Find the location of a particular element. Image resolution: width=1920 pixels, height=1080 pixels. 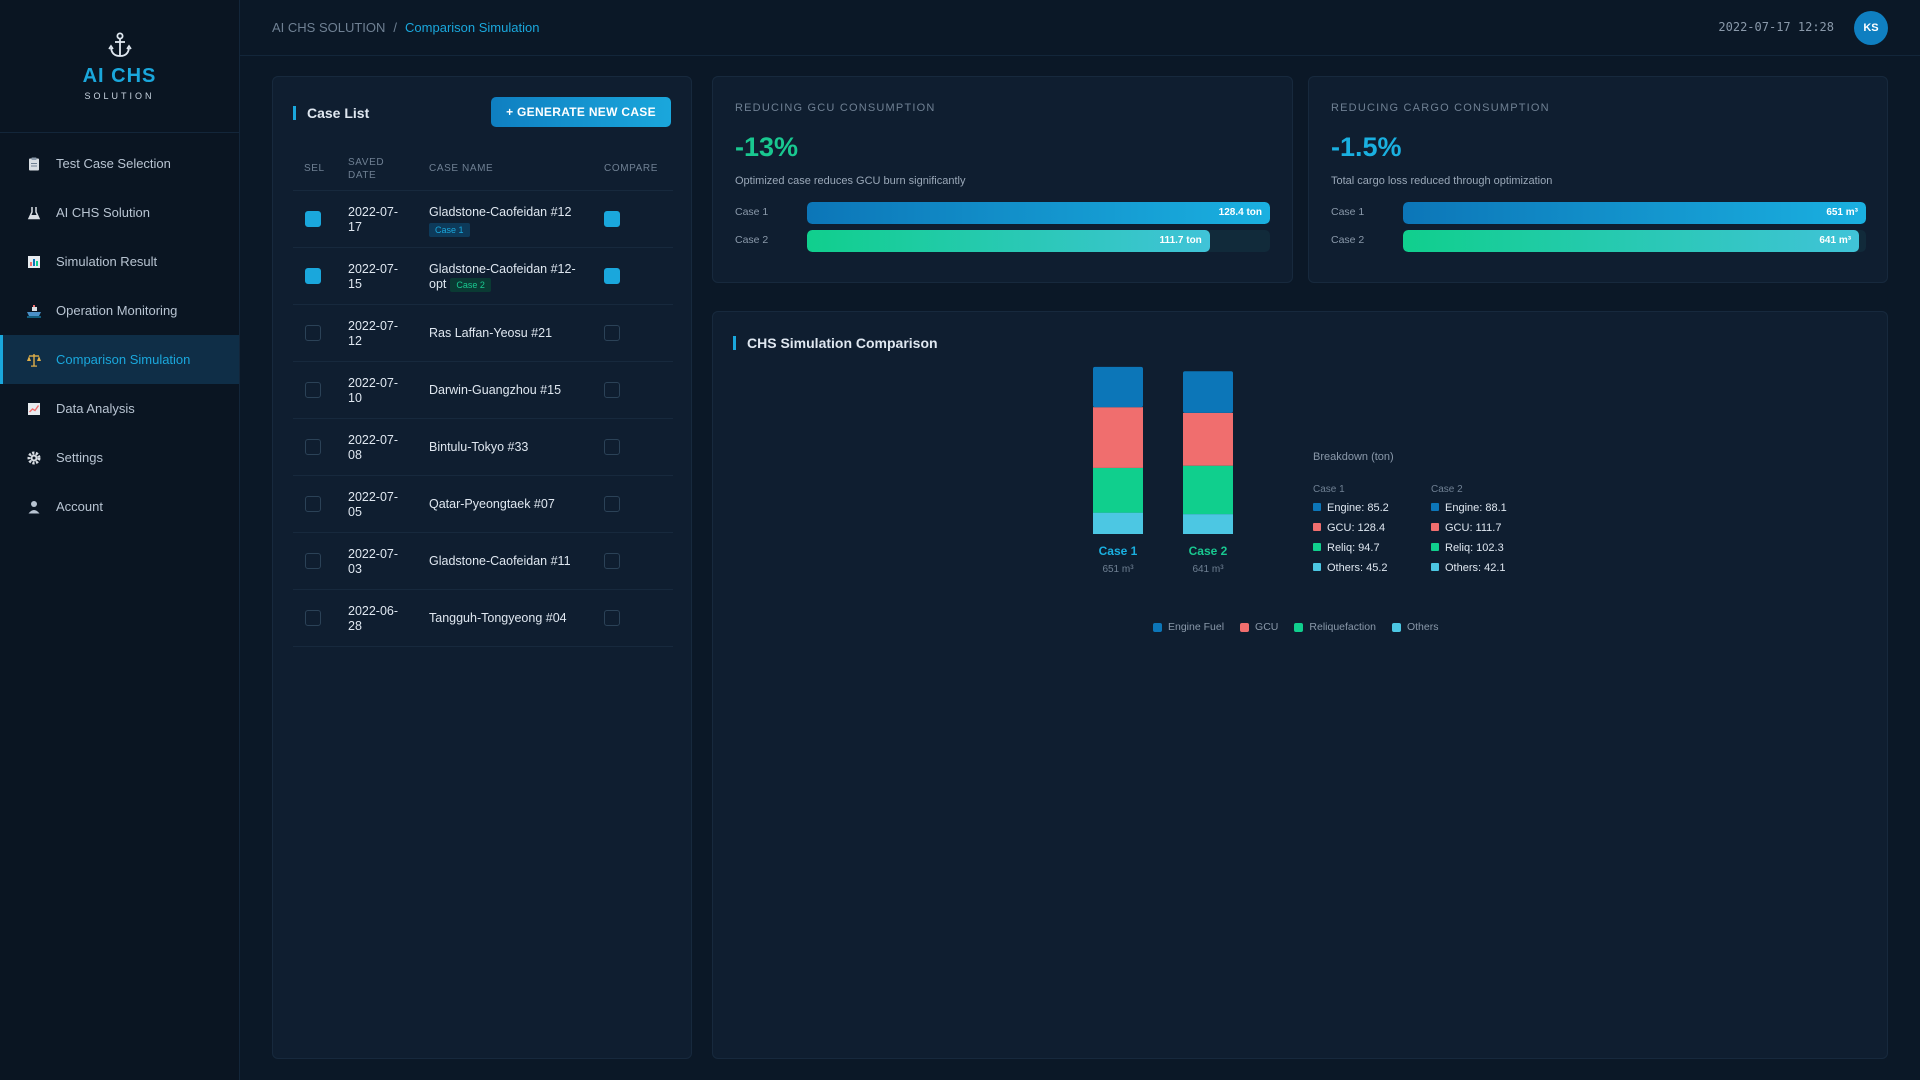

breakdown-entry: Reliq: 94.7 is located at coordinates (1353, 548).